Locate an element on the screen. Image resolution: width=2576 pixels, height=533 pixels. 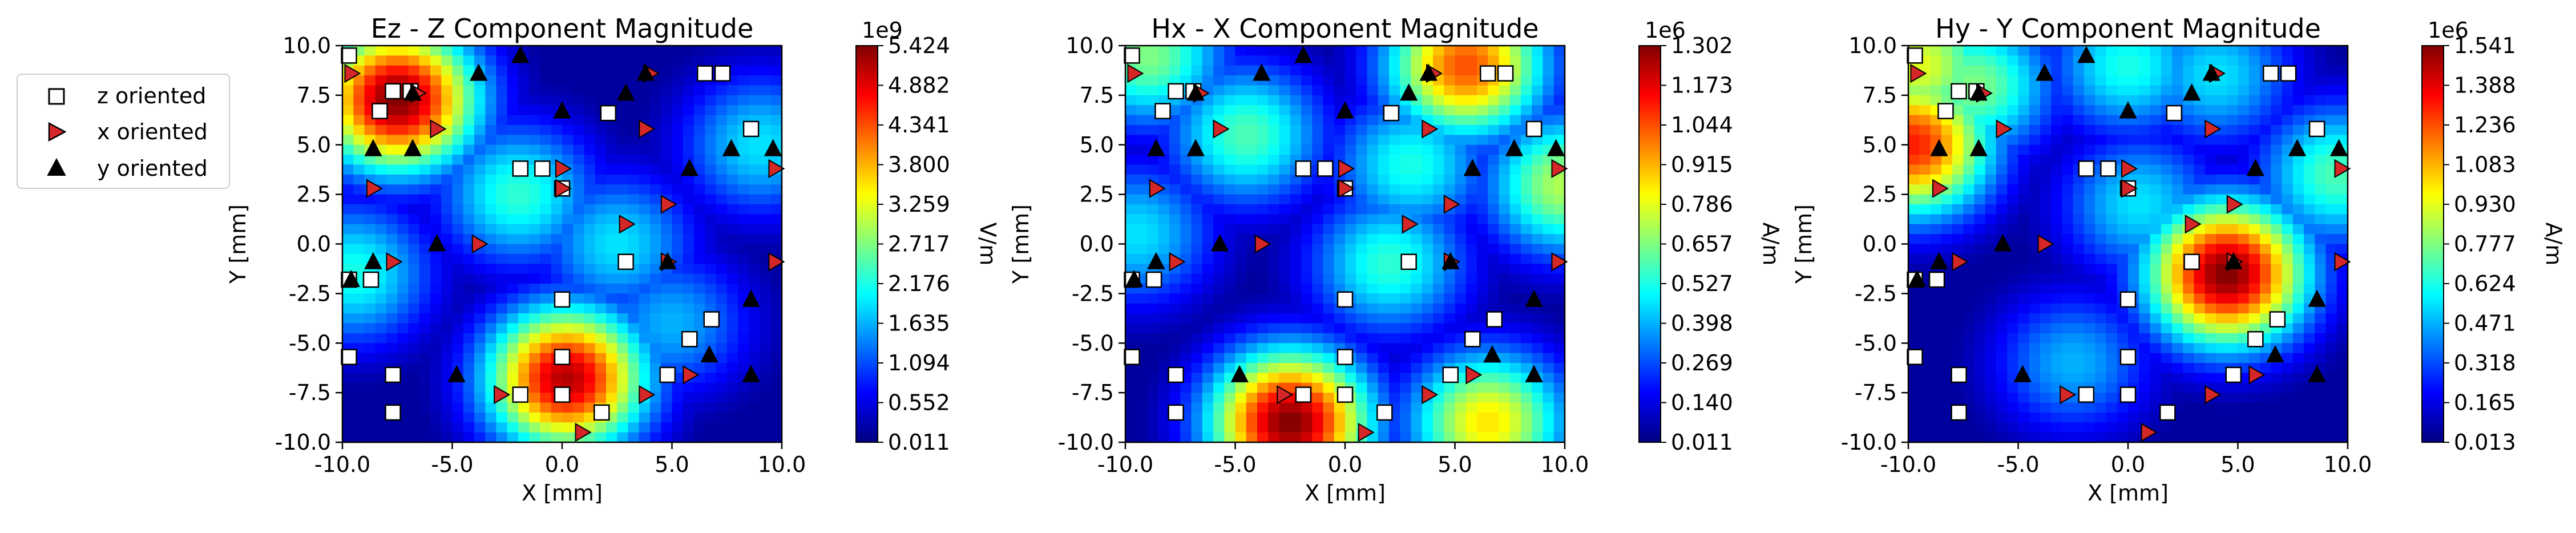
legend-entry-y: y oriented is located at coordinates (127, 168).